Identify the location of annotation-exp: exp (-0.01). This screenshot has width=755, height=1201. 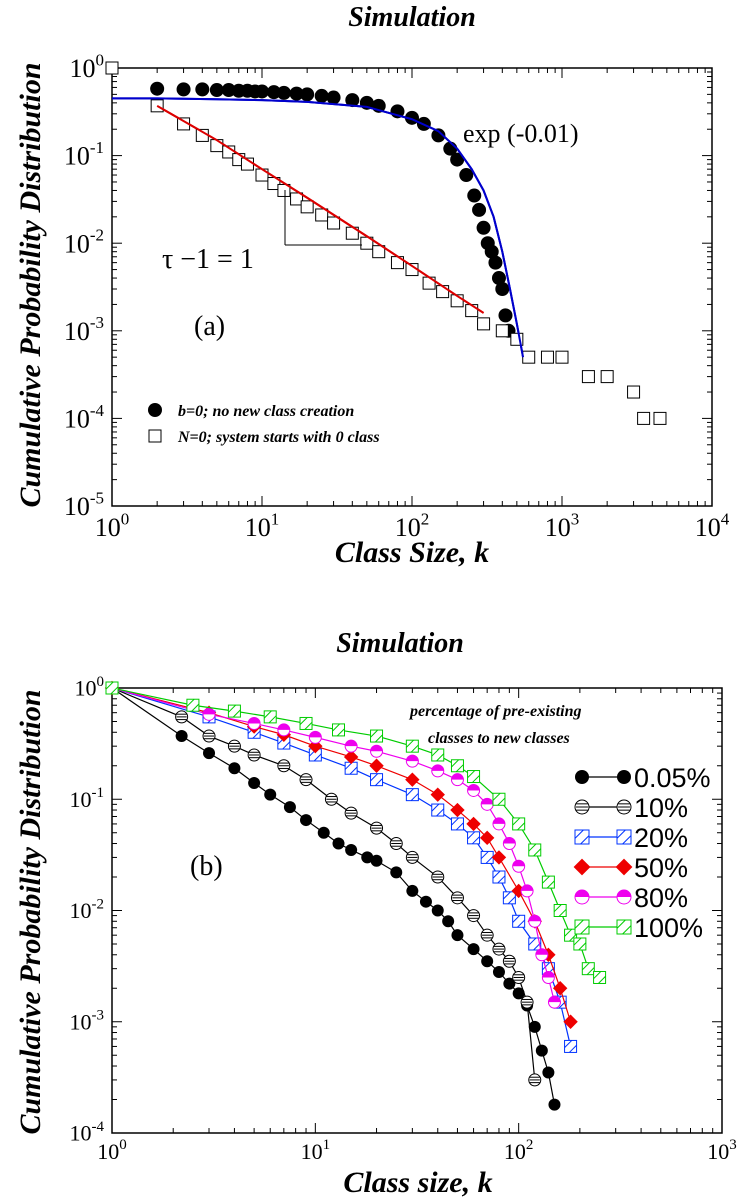
(521, 133).